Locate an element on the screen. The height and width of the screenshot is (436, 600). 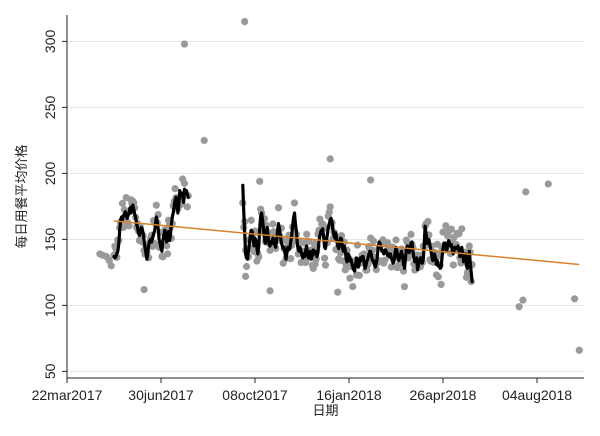
x-tick-label: 04aug2018 is located at coordinates (537, 395).